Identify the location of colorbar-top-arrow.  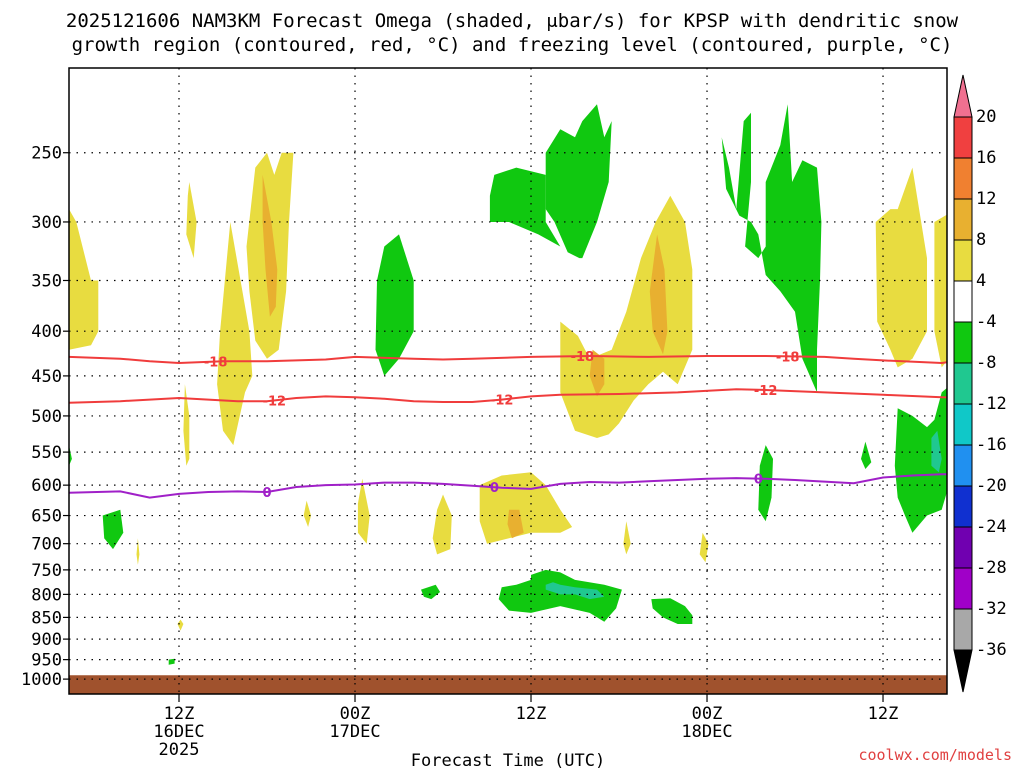
(963, 96).